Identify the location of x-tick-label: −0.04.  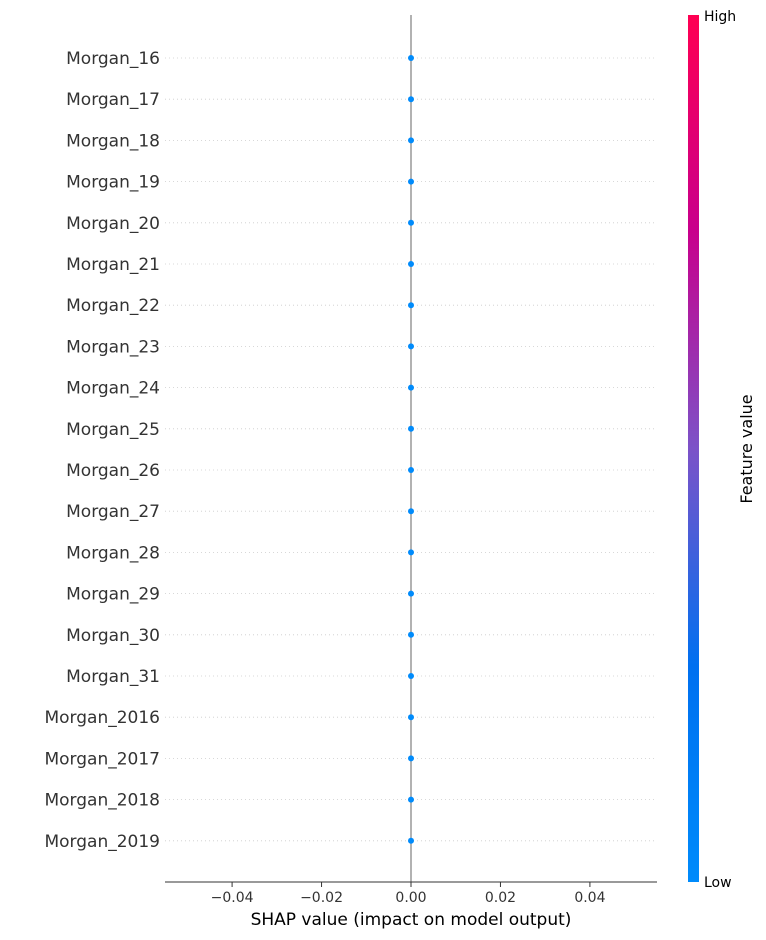
(232, 898).